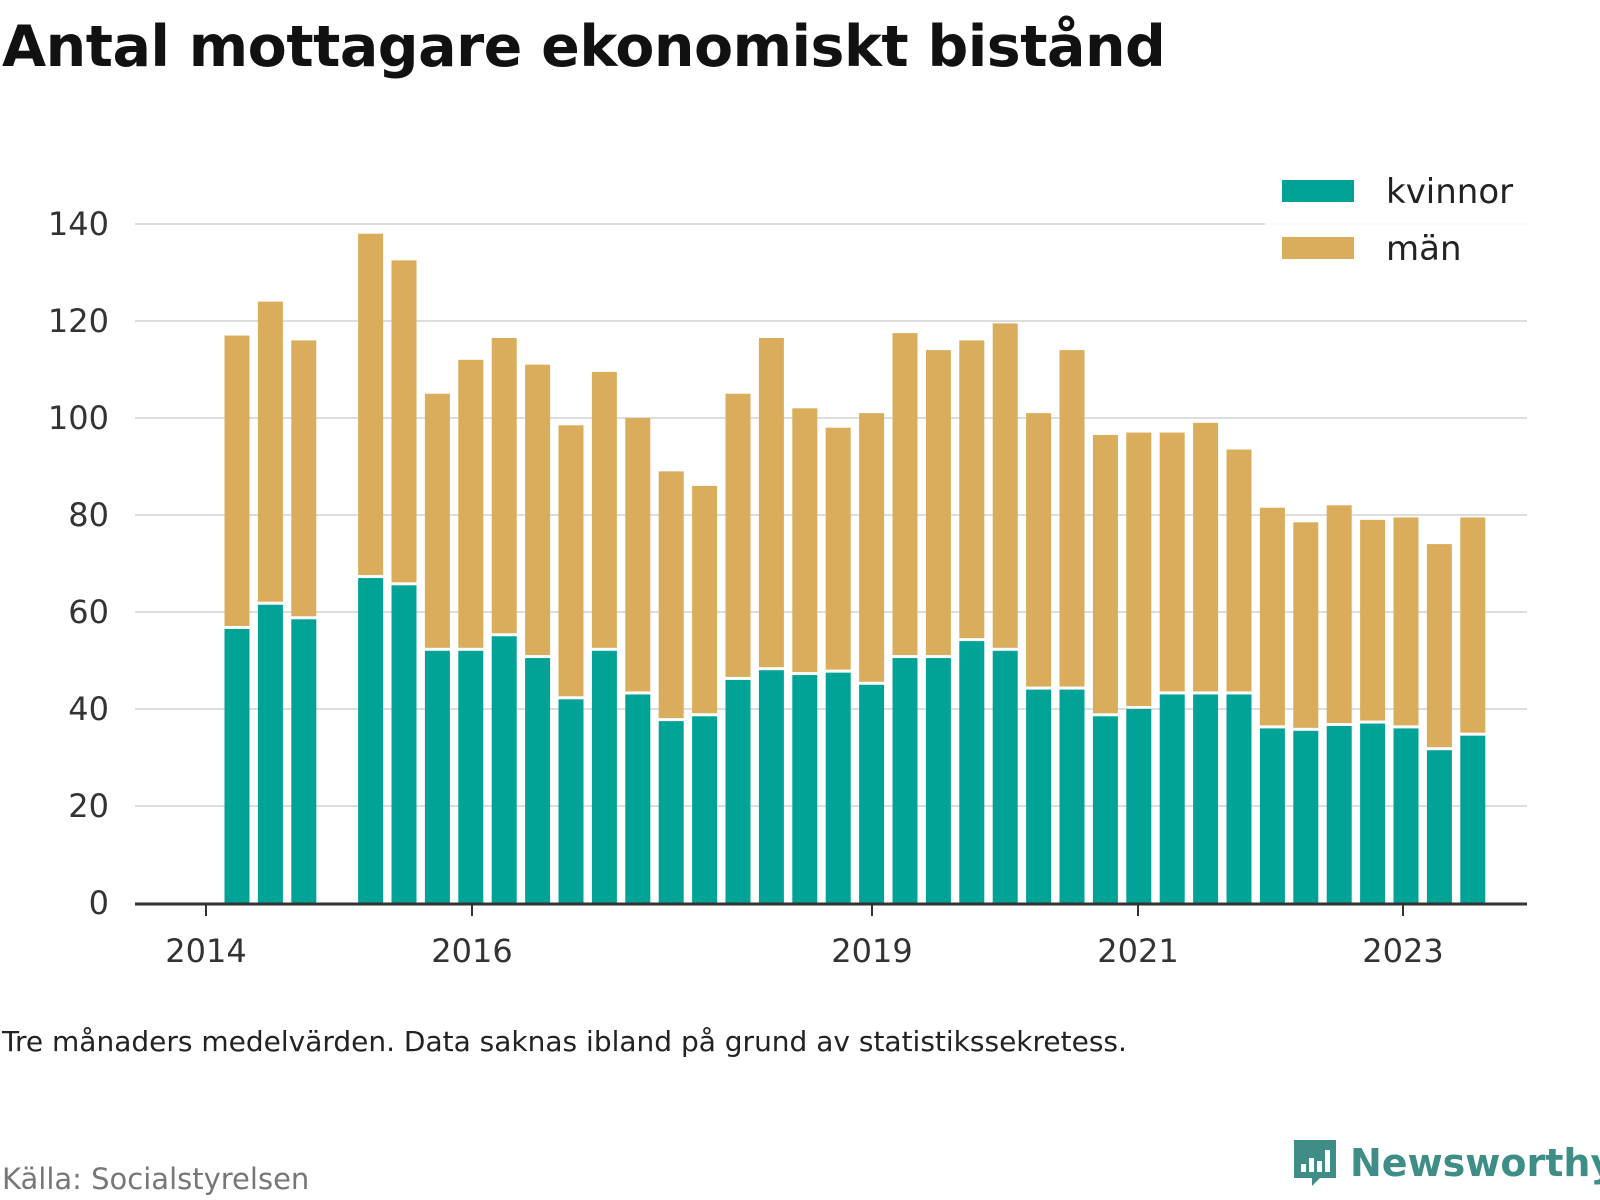  What do you see at coordinates (88, 709) in the screenshot?
I see `y-tick-label: 40` at bounding box center [88, 709].